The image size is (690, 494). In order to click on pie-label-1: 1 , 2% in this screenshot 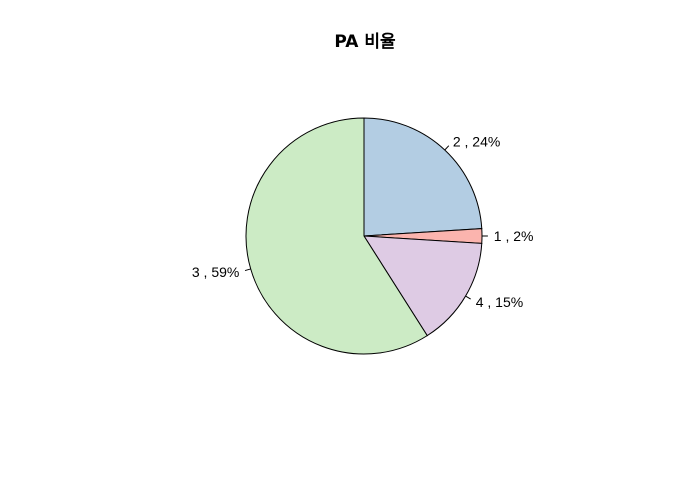, I will do `click(514, 236)`.